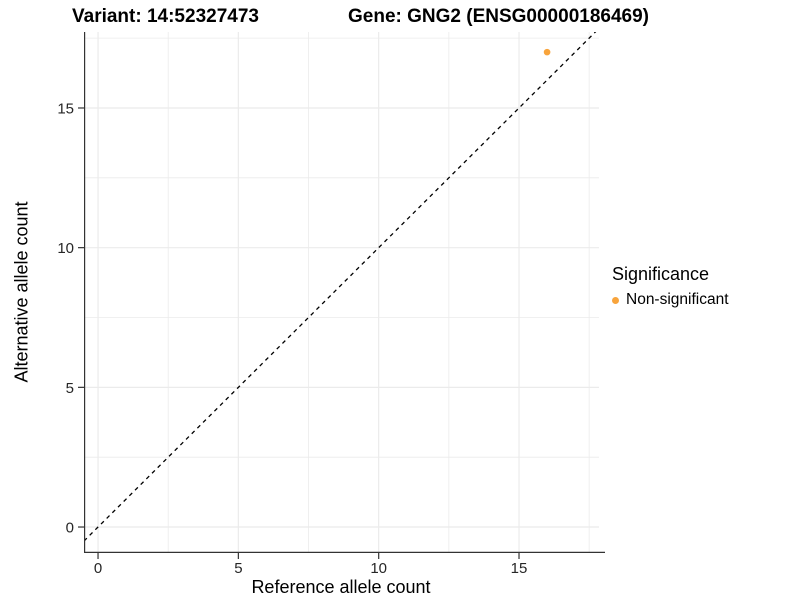 This screenshot has width=800, height=600. What do you see at coordinates (661, 274) in the screenshot?
I see `legend-title: Significance` at bounding box center [661, 274].